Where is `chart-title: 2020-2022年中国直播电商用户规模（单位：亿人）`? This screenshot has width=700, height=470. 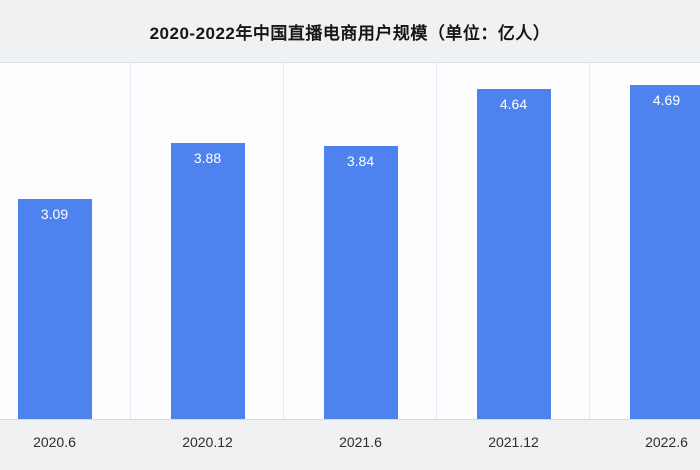 chart-title: 2020-2022年中国直播电商用户规模（单位：亿人） is located at coordinates (350, 33).